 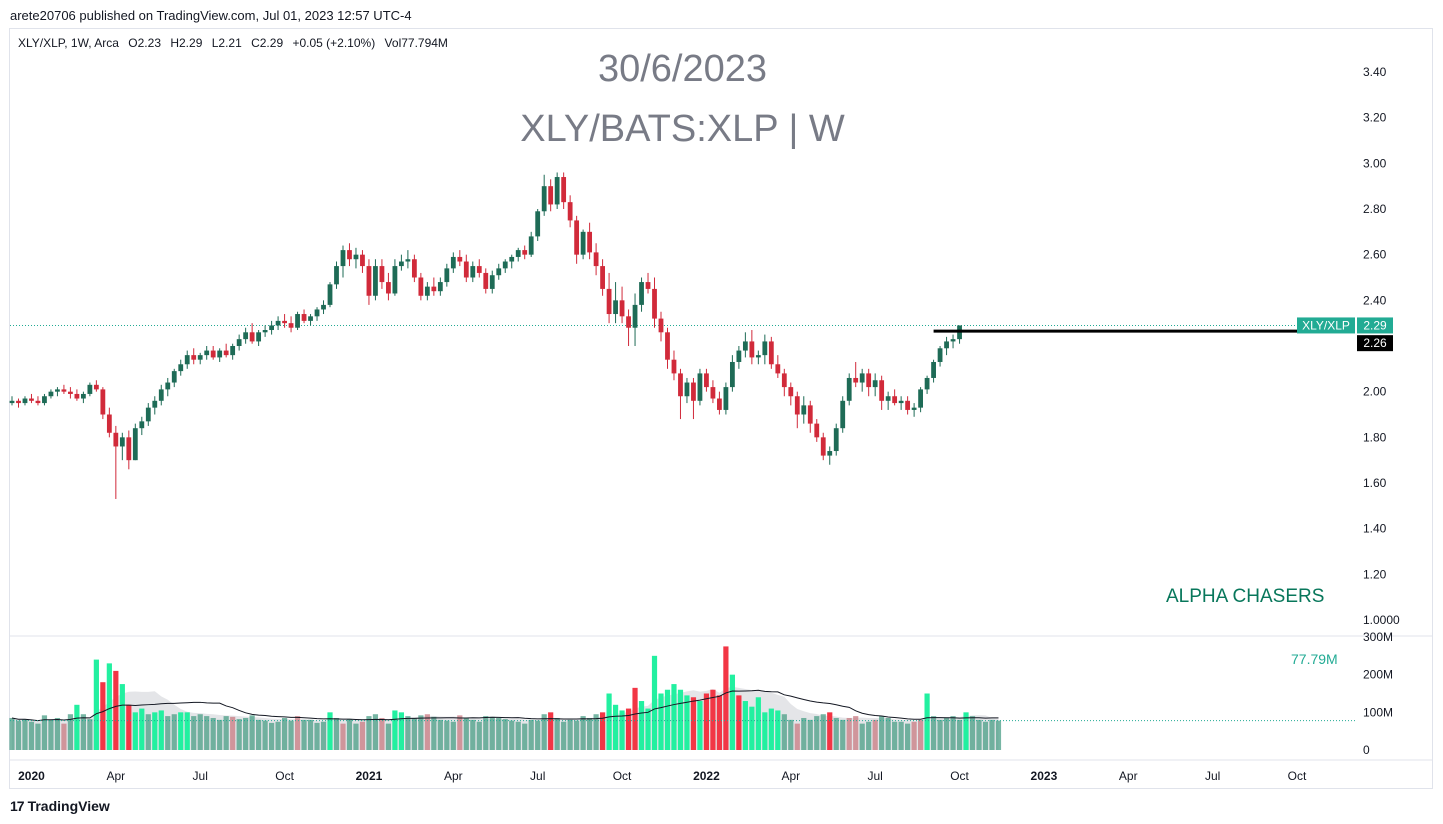 I want to click on price-tick-label: 1.80, so click(x=1375, y=437).